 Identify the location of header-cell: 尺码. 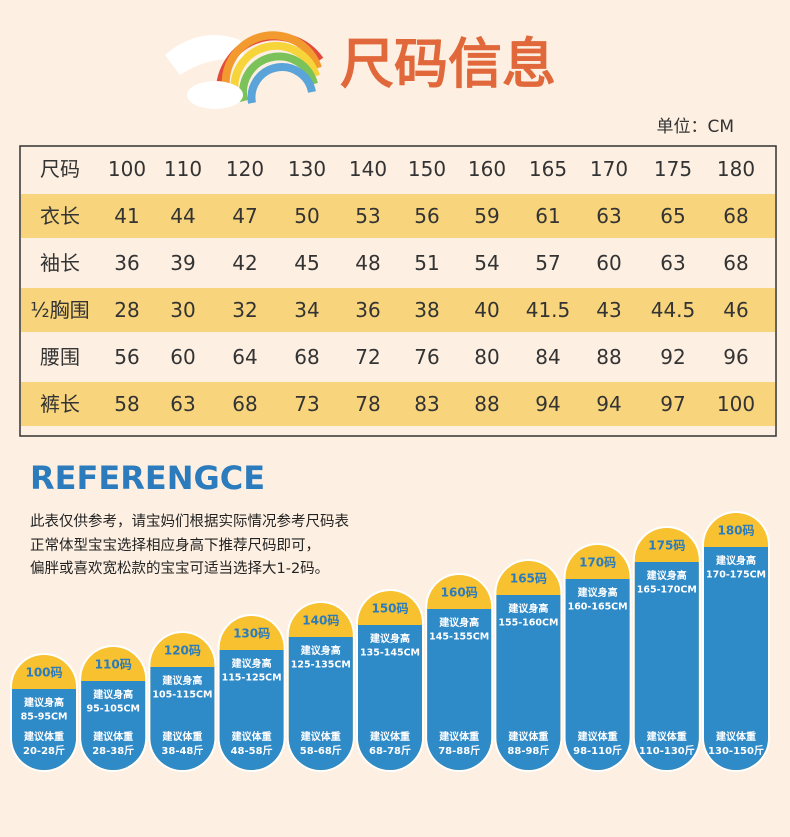
(60, 169).